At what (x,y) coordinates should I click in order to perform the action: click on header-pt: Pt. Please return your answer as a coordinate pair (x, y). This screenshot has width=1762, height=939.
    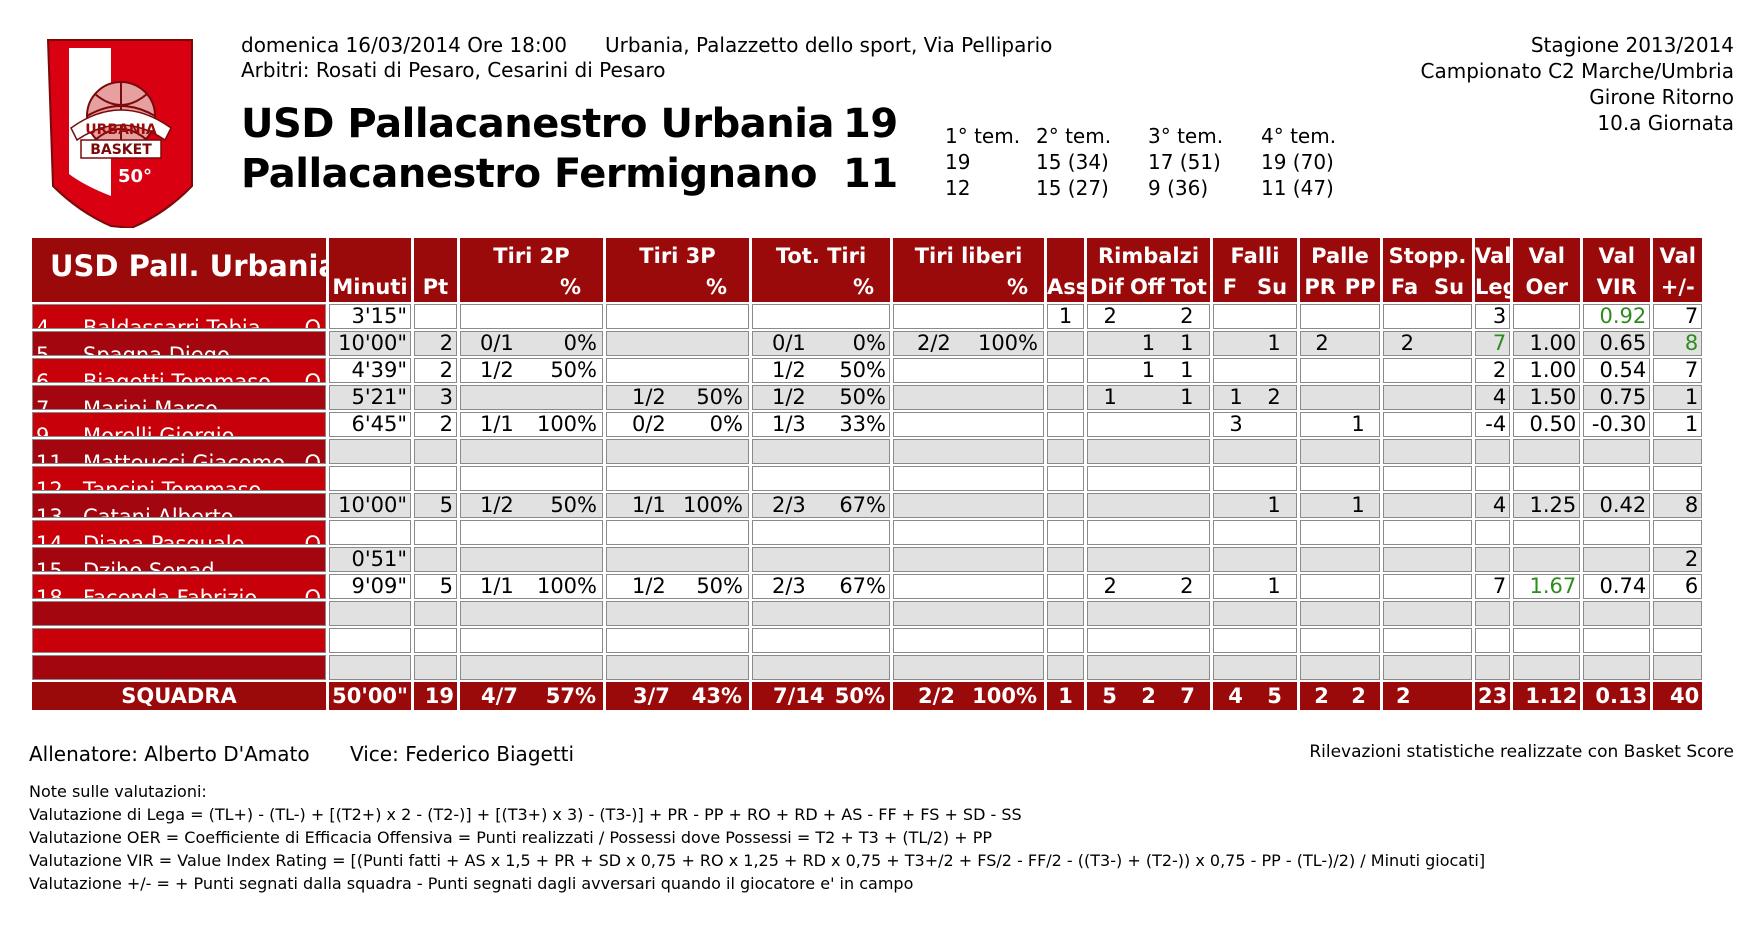
    Looking at the image, I should click on (435, 270).